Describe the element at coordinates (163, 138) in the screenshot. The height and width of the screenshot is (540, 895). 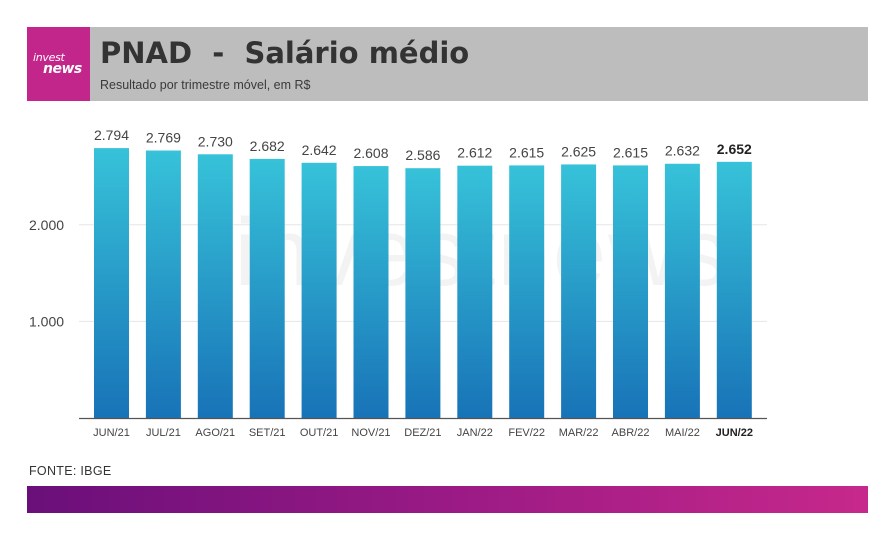
I see `value-label: 2.769` at that location.